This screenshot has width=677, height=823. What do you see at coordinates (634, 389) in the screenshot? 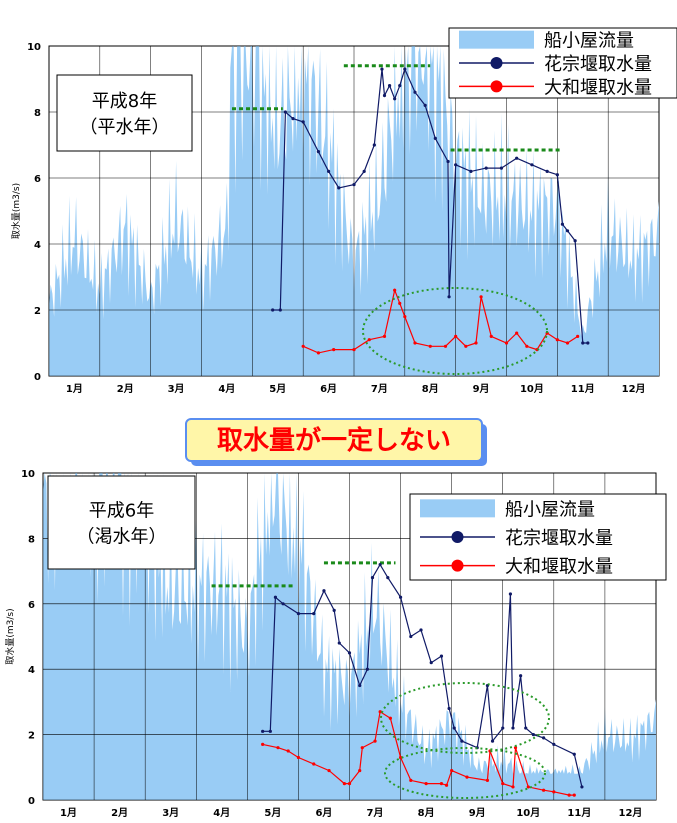
I see `x-tick-label: 12月` at bounding box center [634, 389].